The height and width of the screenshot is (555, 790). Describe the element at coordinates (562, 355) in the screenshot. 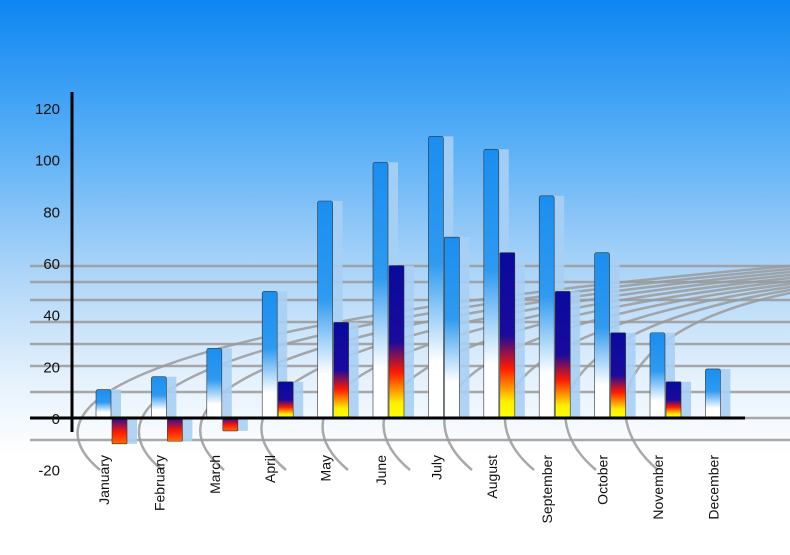

I see `bar-series2-september` at that location.